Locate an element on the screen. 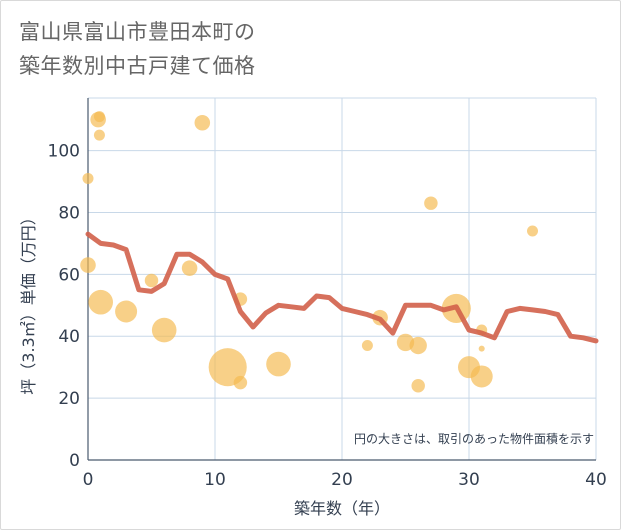 This screenshot has width=621, height=530. x-tick-label: 10 is located at coordinates (215, 480).